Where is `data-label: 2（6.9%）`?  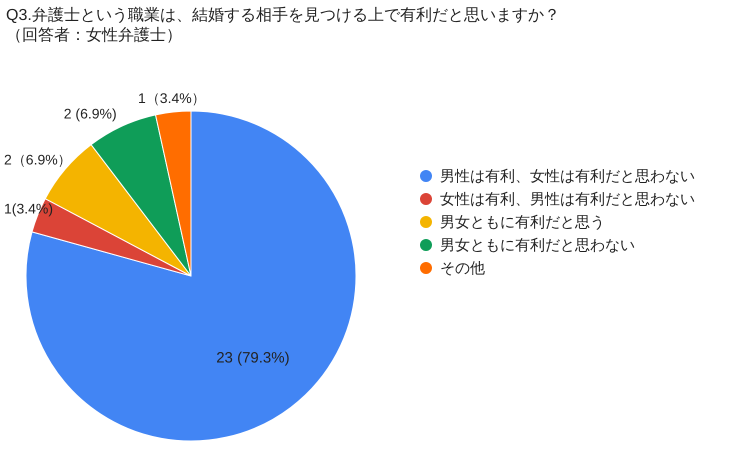 data-label: 2（6.9%） is located at coordinates (38, 159).